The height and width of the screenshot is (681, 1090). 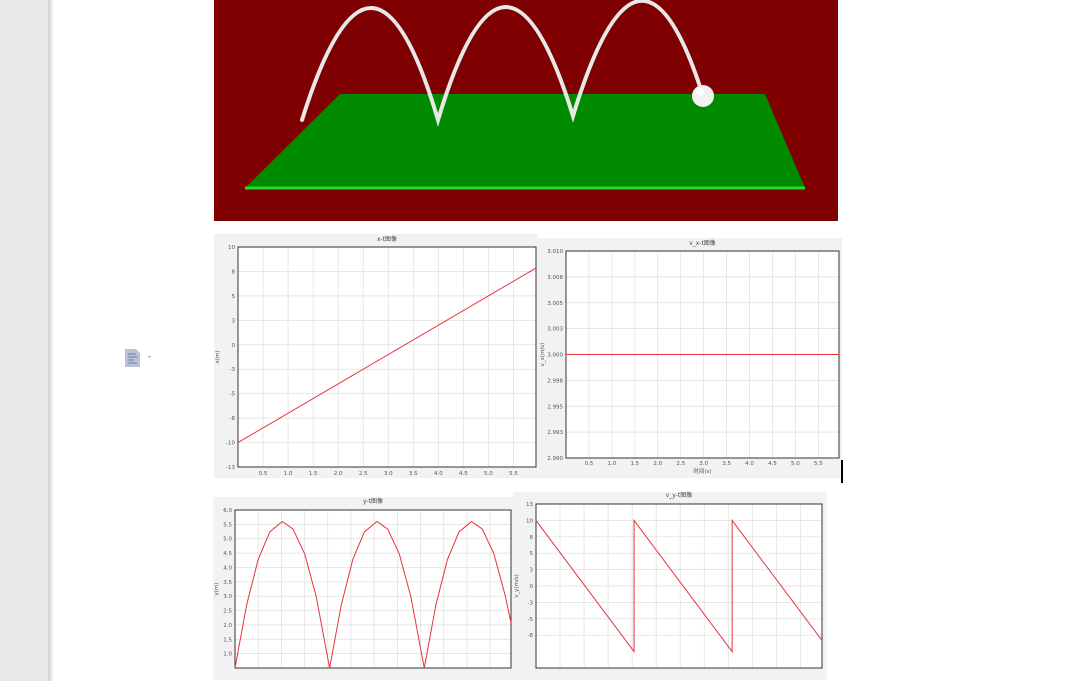 What do you see at coordinates (24, 340) in the screenshot?
I see `left-sidebar` at bounding box center [24, 340].